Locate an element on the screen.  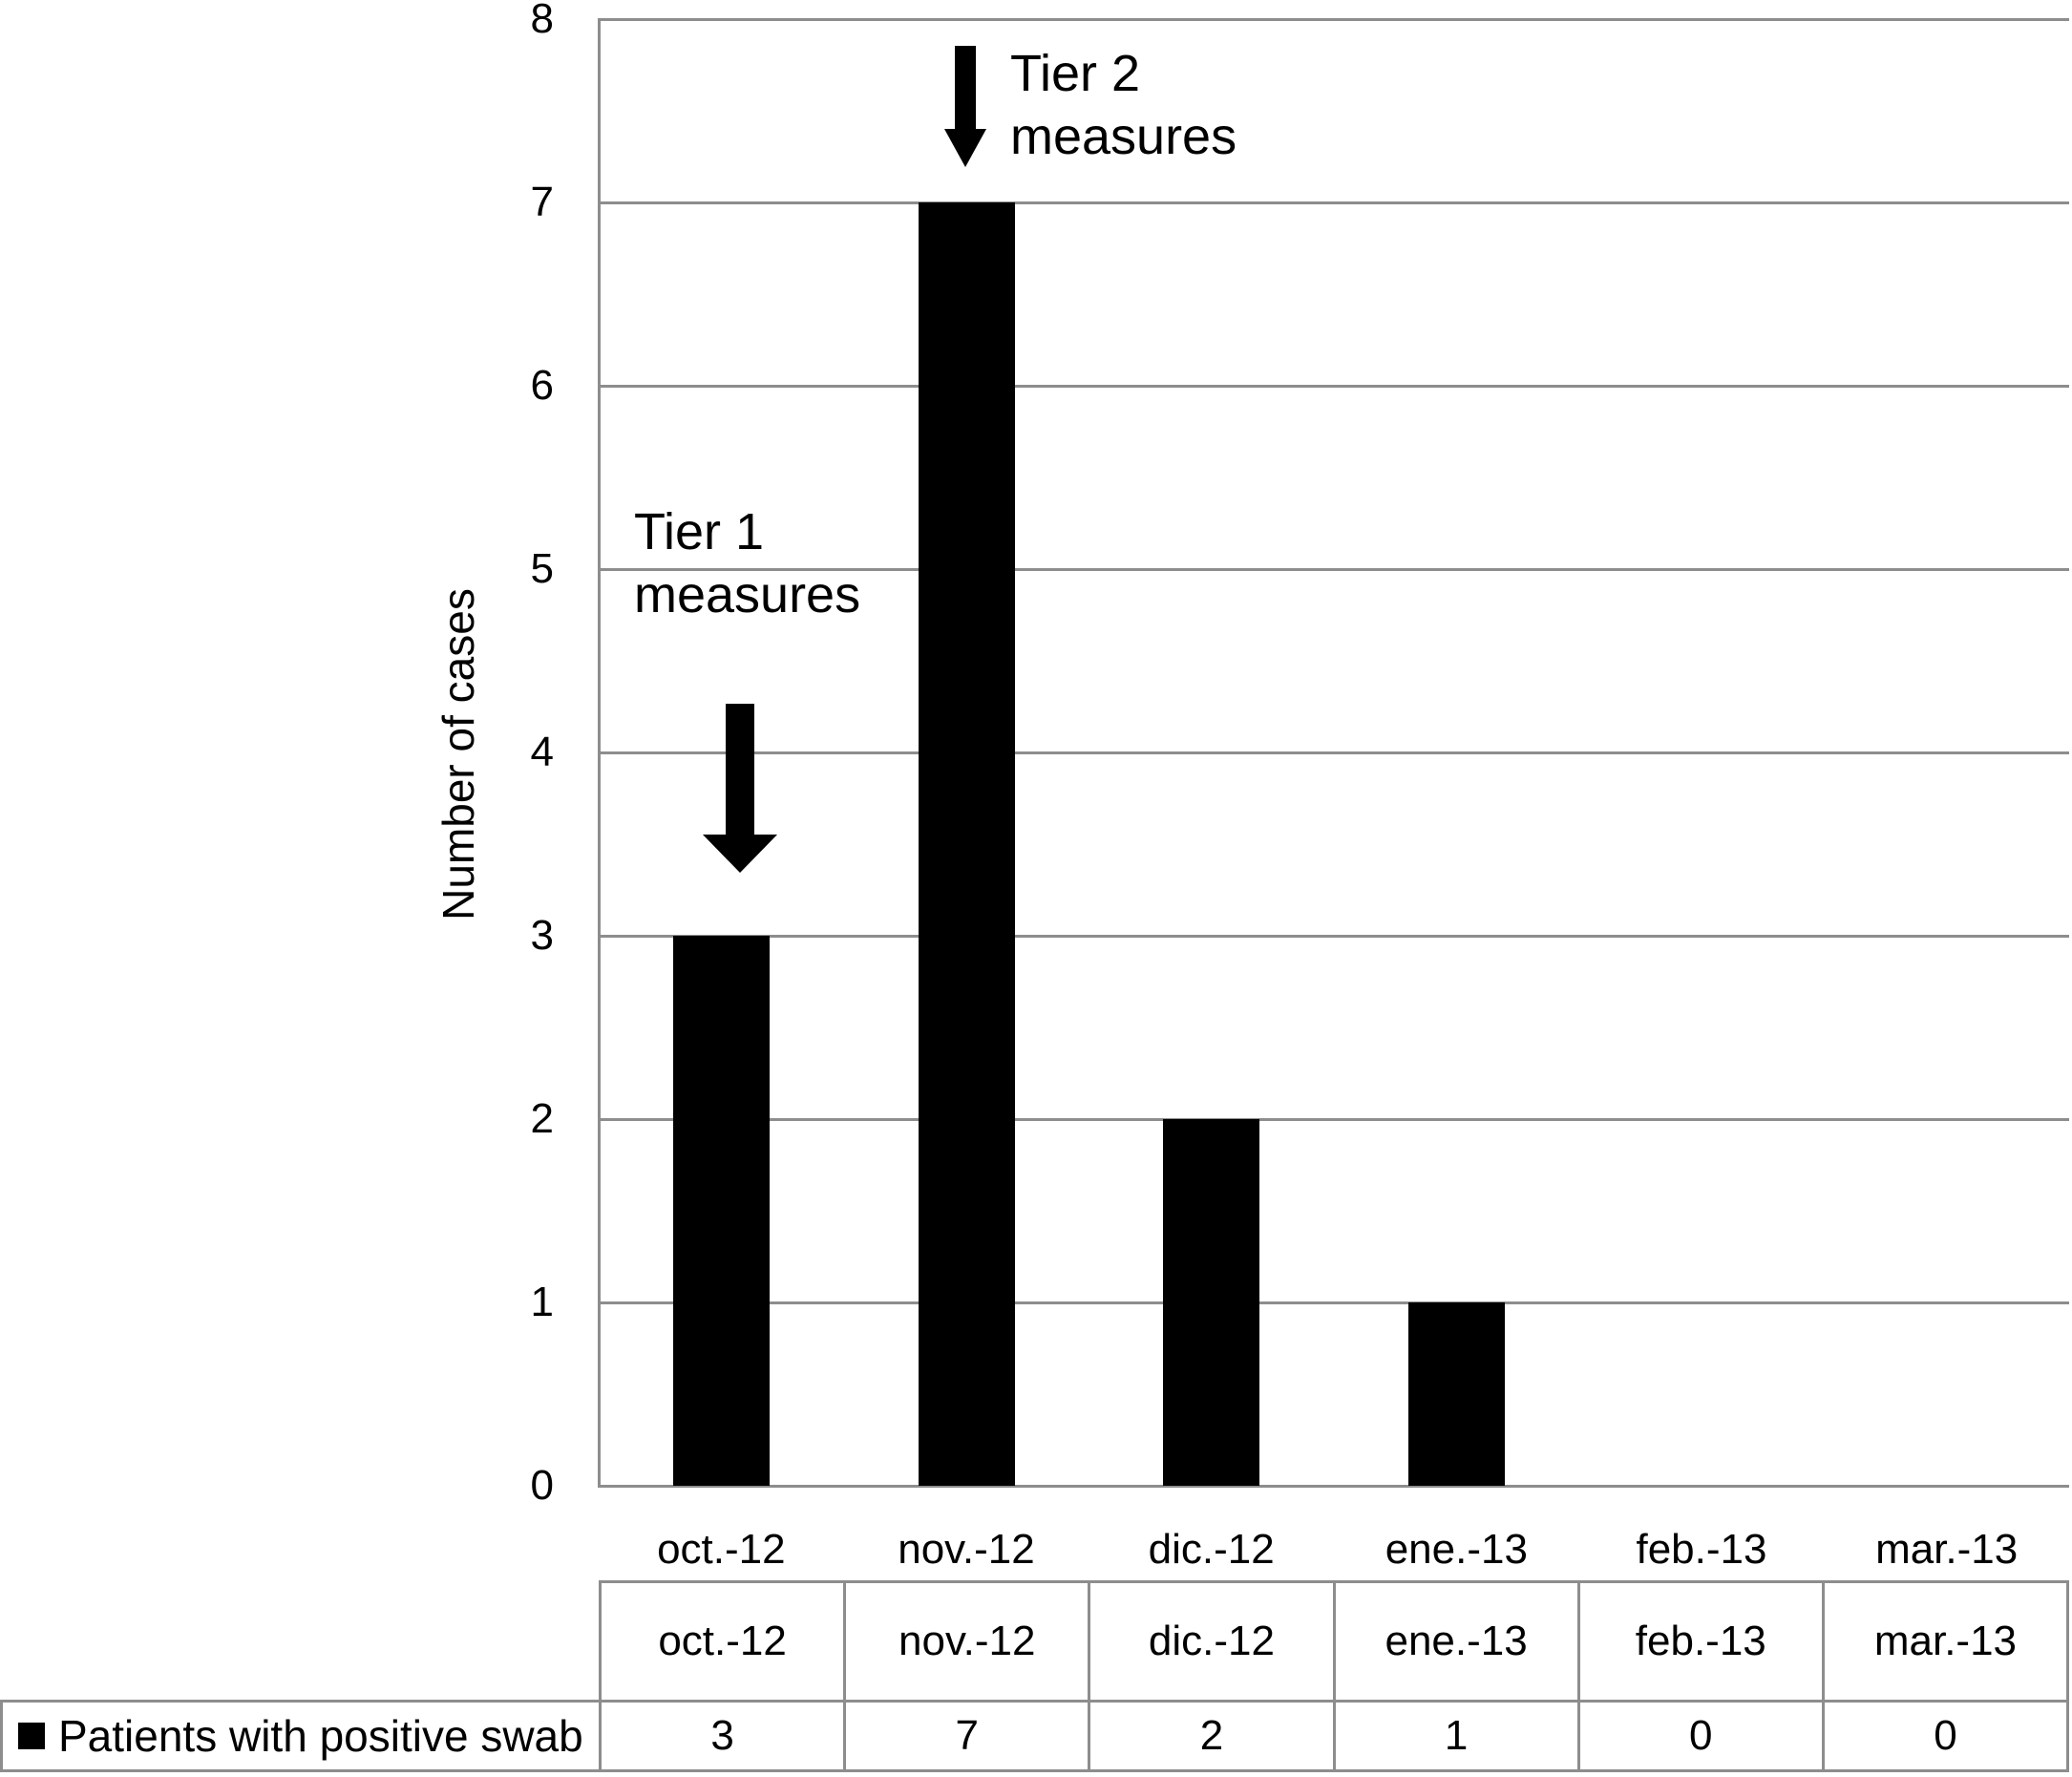
y-tick-label: 6 is located at coordinates (542, 385).